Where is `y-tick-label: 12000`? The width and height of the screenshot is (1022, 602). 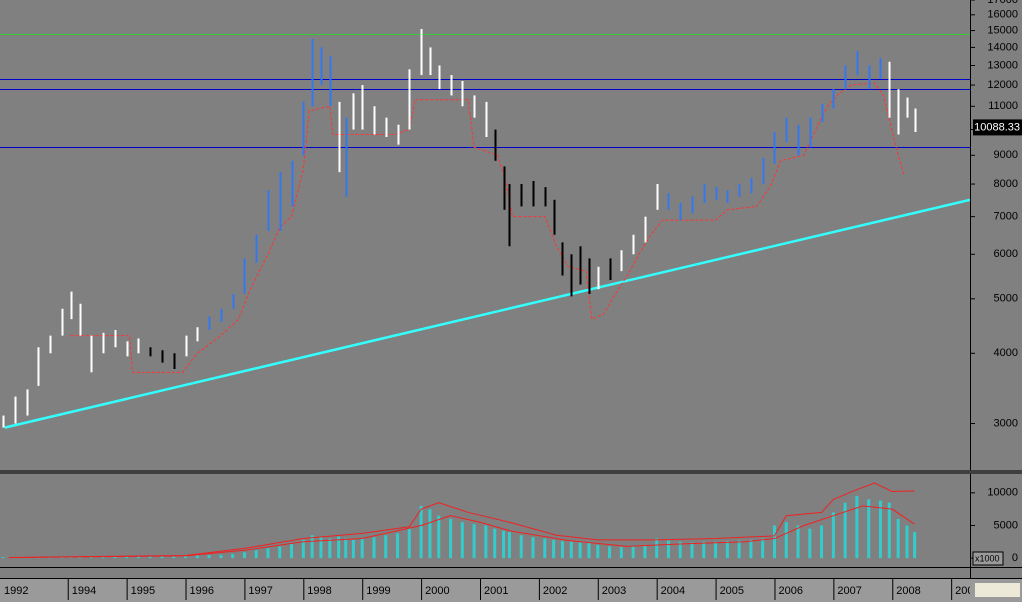
y-tick-label: 12000 is located at coordinates (1002, 85).